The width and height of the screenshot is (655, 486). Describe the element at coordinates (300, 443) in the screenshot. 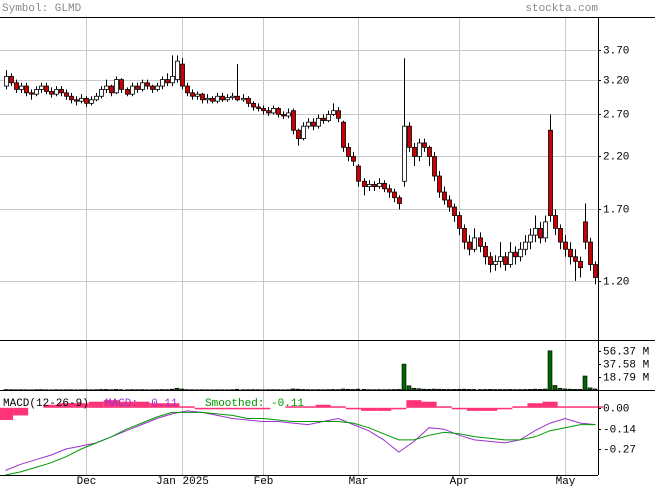

I see `macd-line` at that location.